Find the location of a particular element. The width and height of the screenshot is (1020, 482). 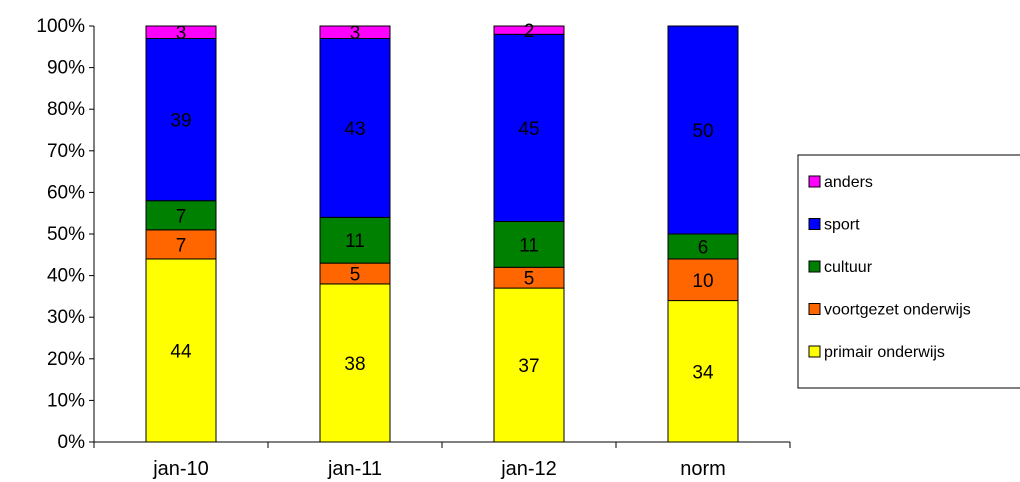

category-label: norm is located at coordinates (703, 469).